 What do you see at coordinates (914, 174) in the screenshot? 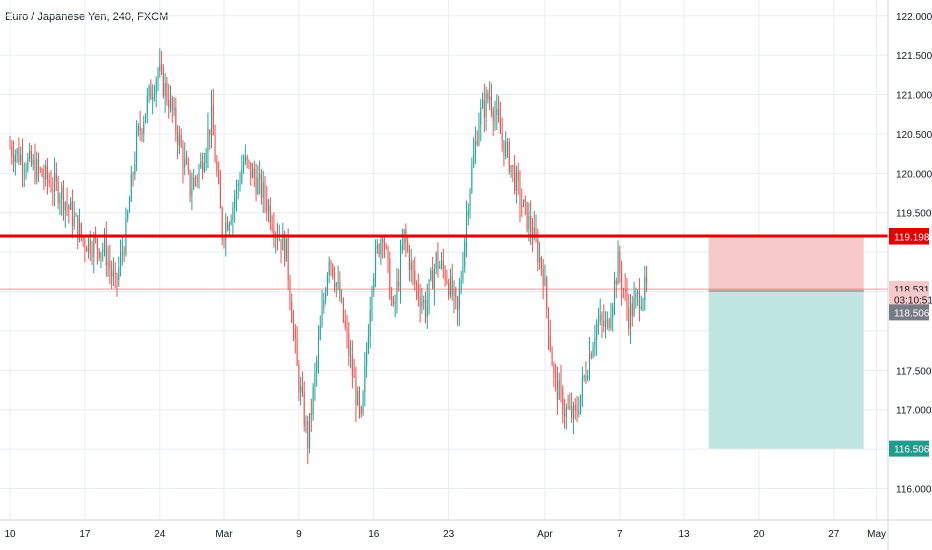
I see `y-tick-label: 120.000` at bounding box center [914, 174].